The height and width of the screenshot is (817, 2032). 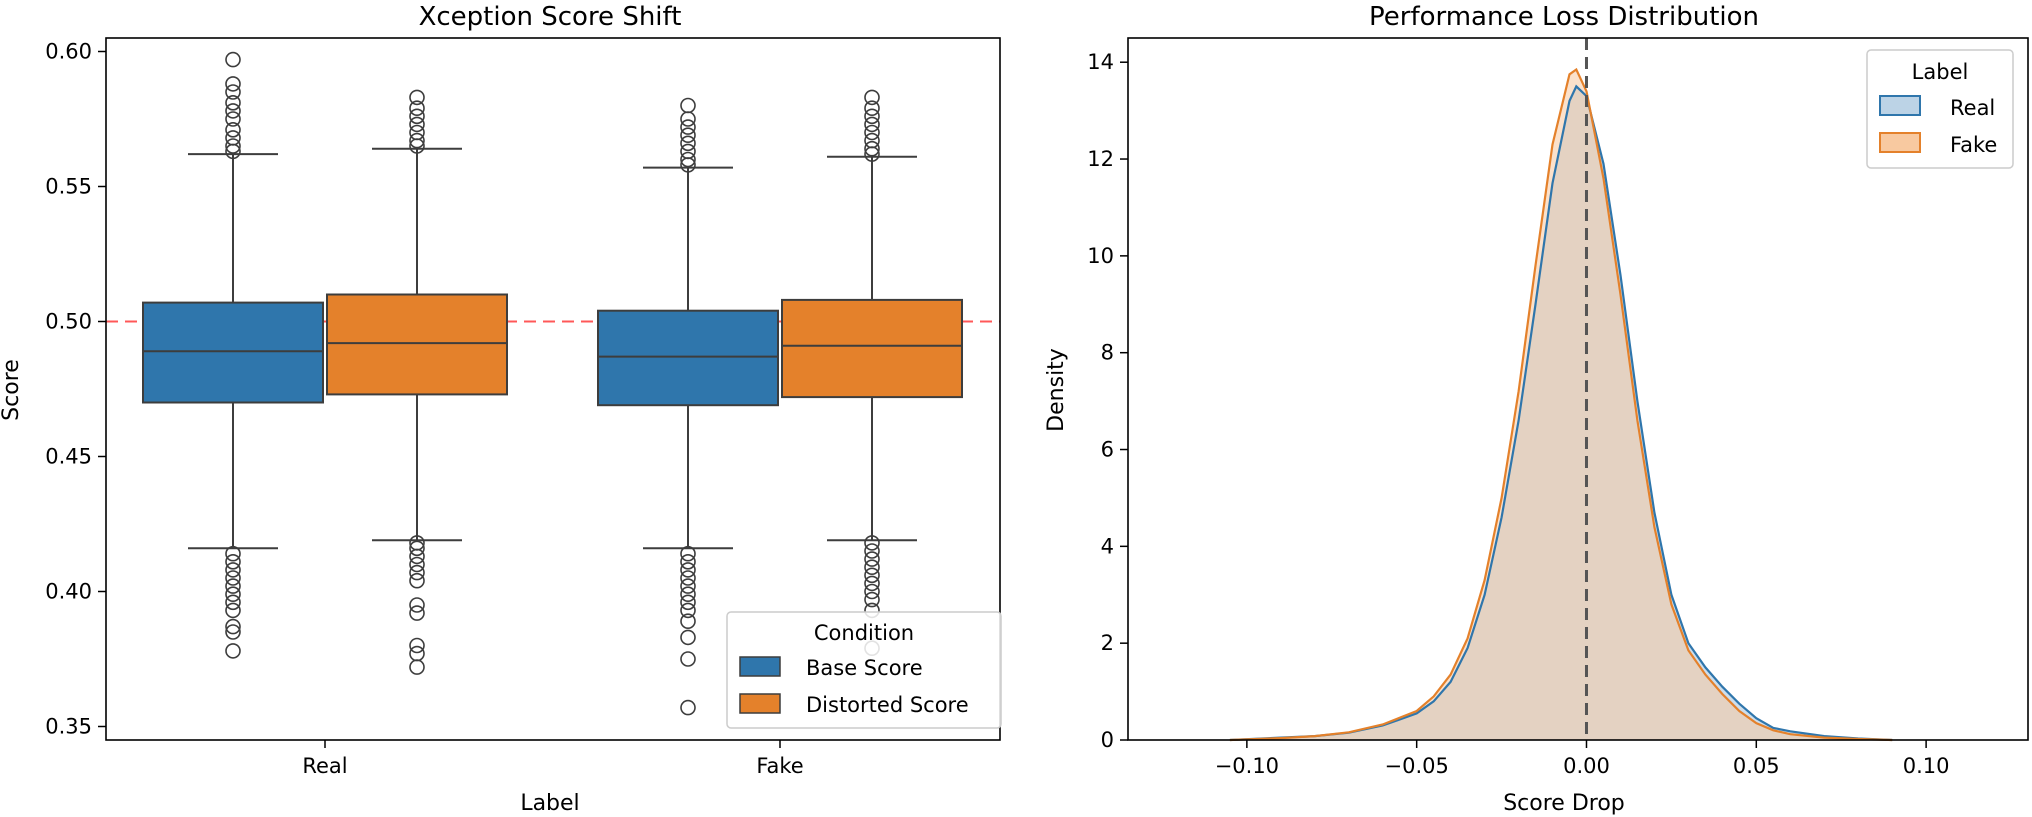 I want to click on legend-swatch-distorted-score, so click(x=760, y=703).